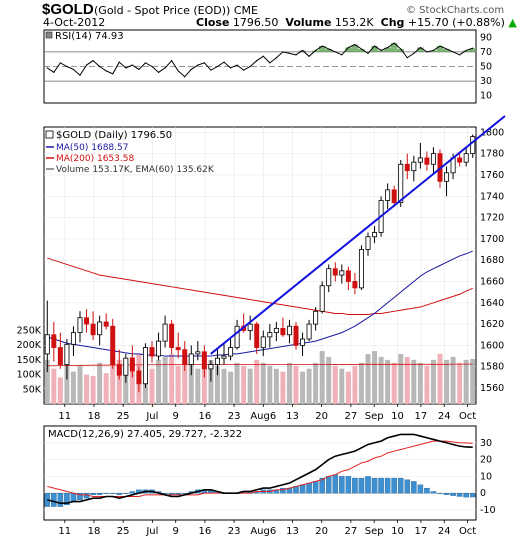 Image resolution: width=520 pixels, height=540 pixels. What do you see at coordinates (94, 416) in the screenshot?
I see `price-x-tick-label: 18` at bounding box center [94, 416].